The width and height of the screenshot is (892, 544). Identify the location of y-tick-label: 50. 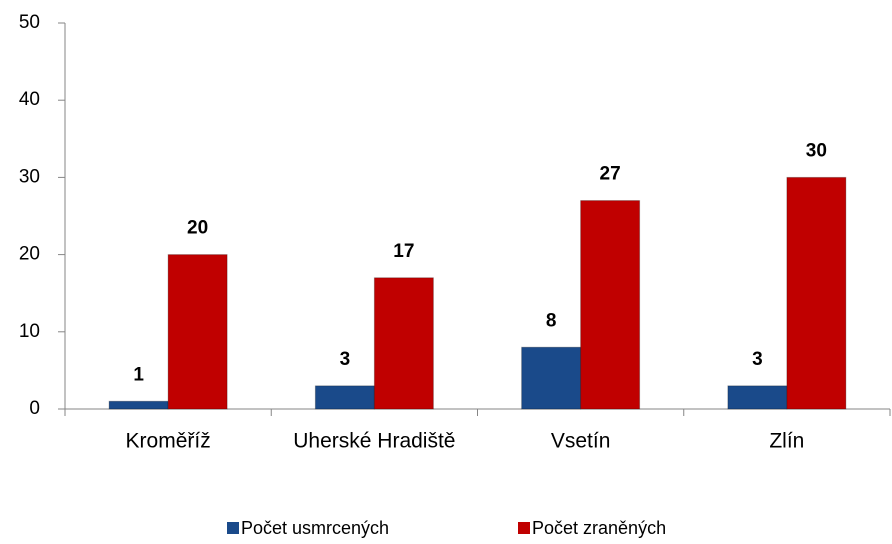
(29, 22).